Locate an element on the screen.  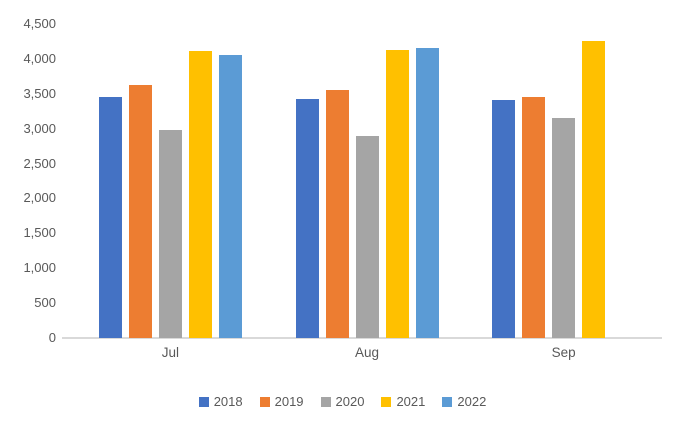
bar-2021-sep is located at coordinates (594, 189).